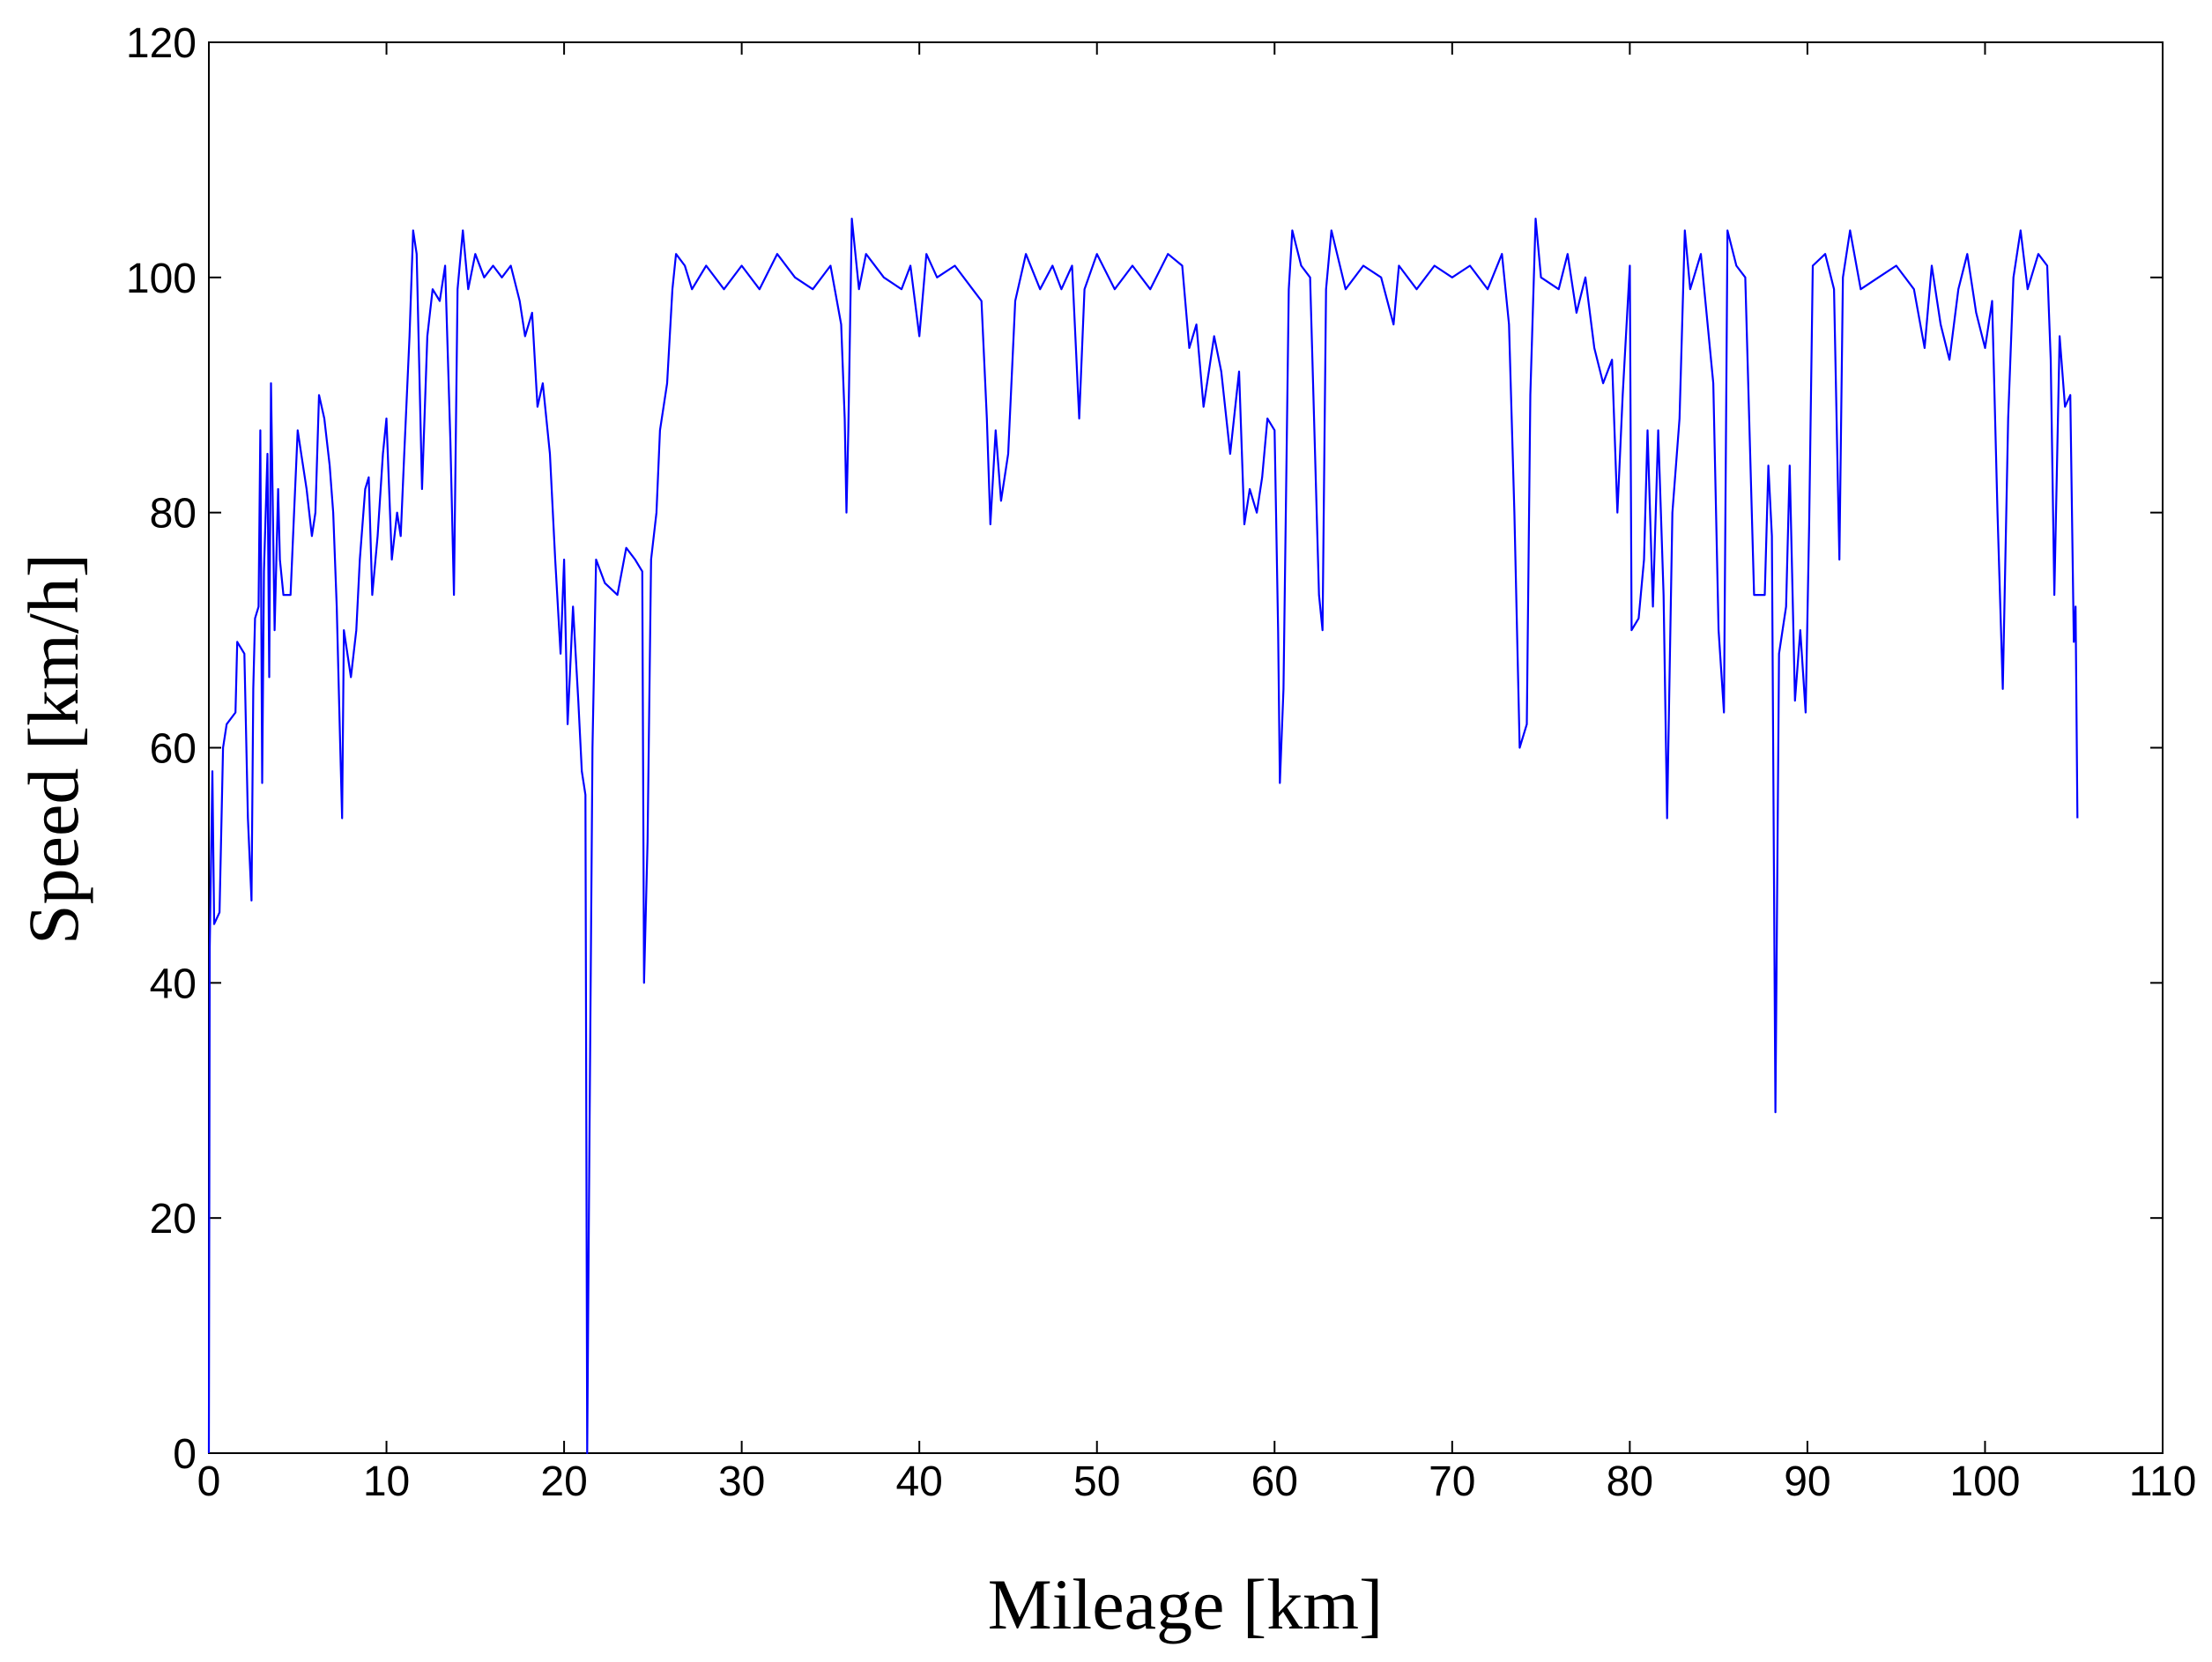 The width and height of the screenshot is (2212, 1662). Describe the element at coordinates (162, 43) in the screenshot. I see `y-tick-label: 120` at that location.